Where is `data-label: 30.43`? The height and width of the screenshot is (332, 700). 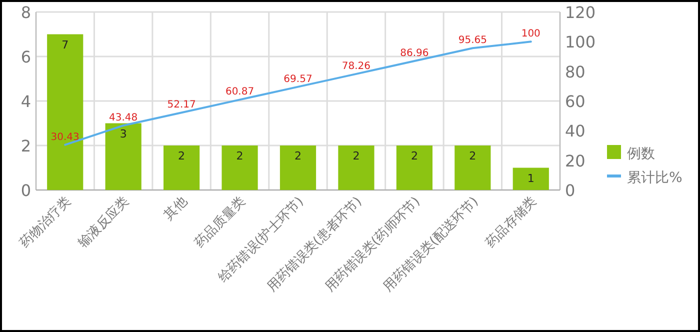 data-label: 30.43 is located at coordinates (65, 137).